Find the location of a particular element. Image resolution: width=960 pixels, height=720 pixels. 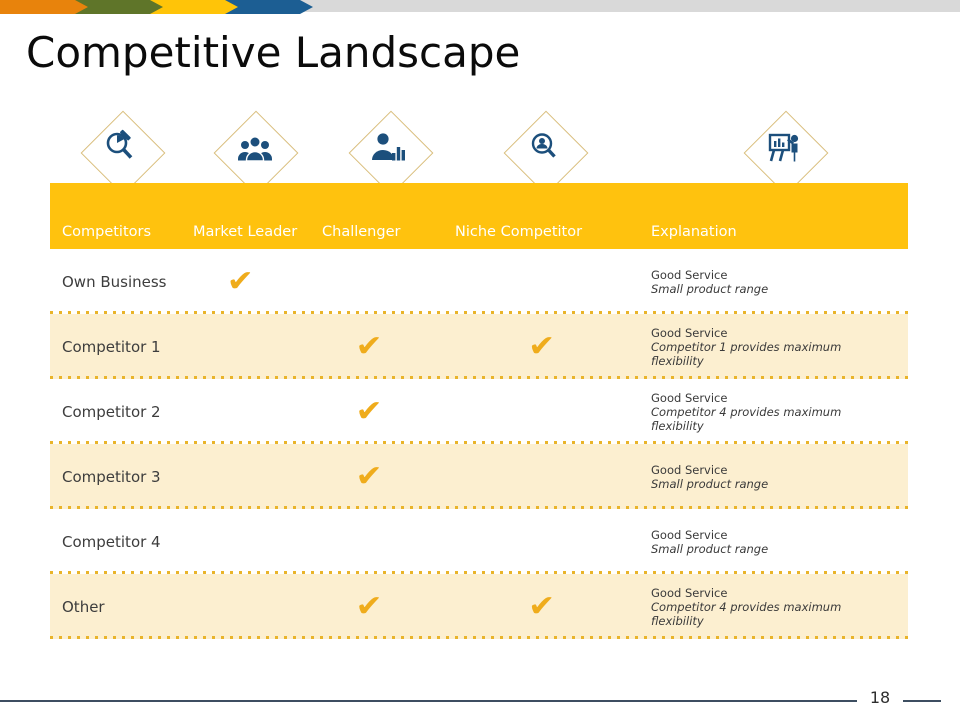

competitor-name: Competitor 1 is located at coordinates (111, 346).